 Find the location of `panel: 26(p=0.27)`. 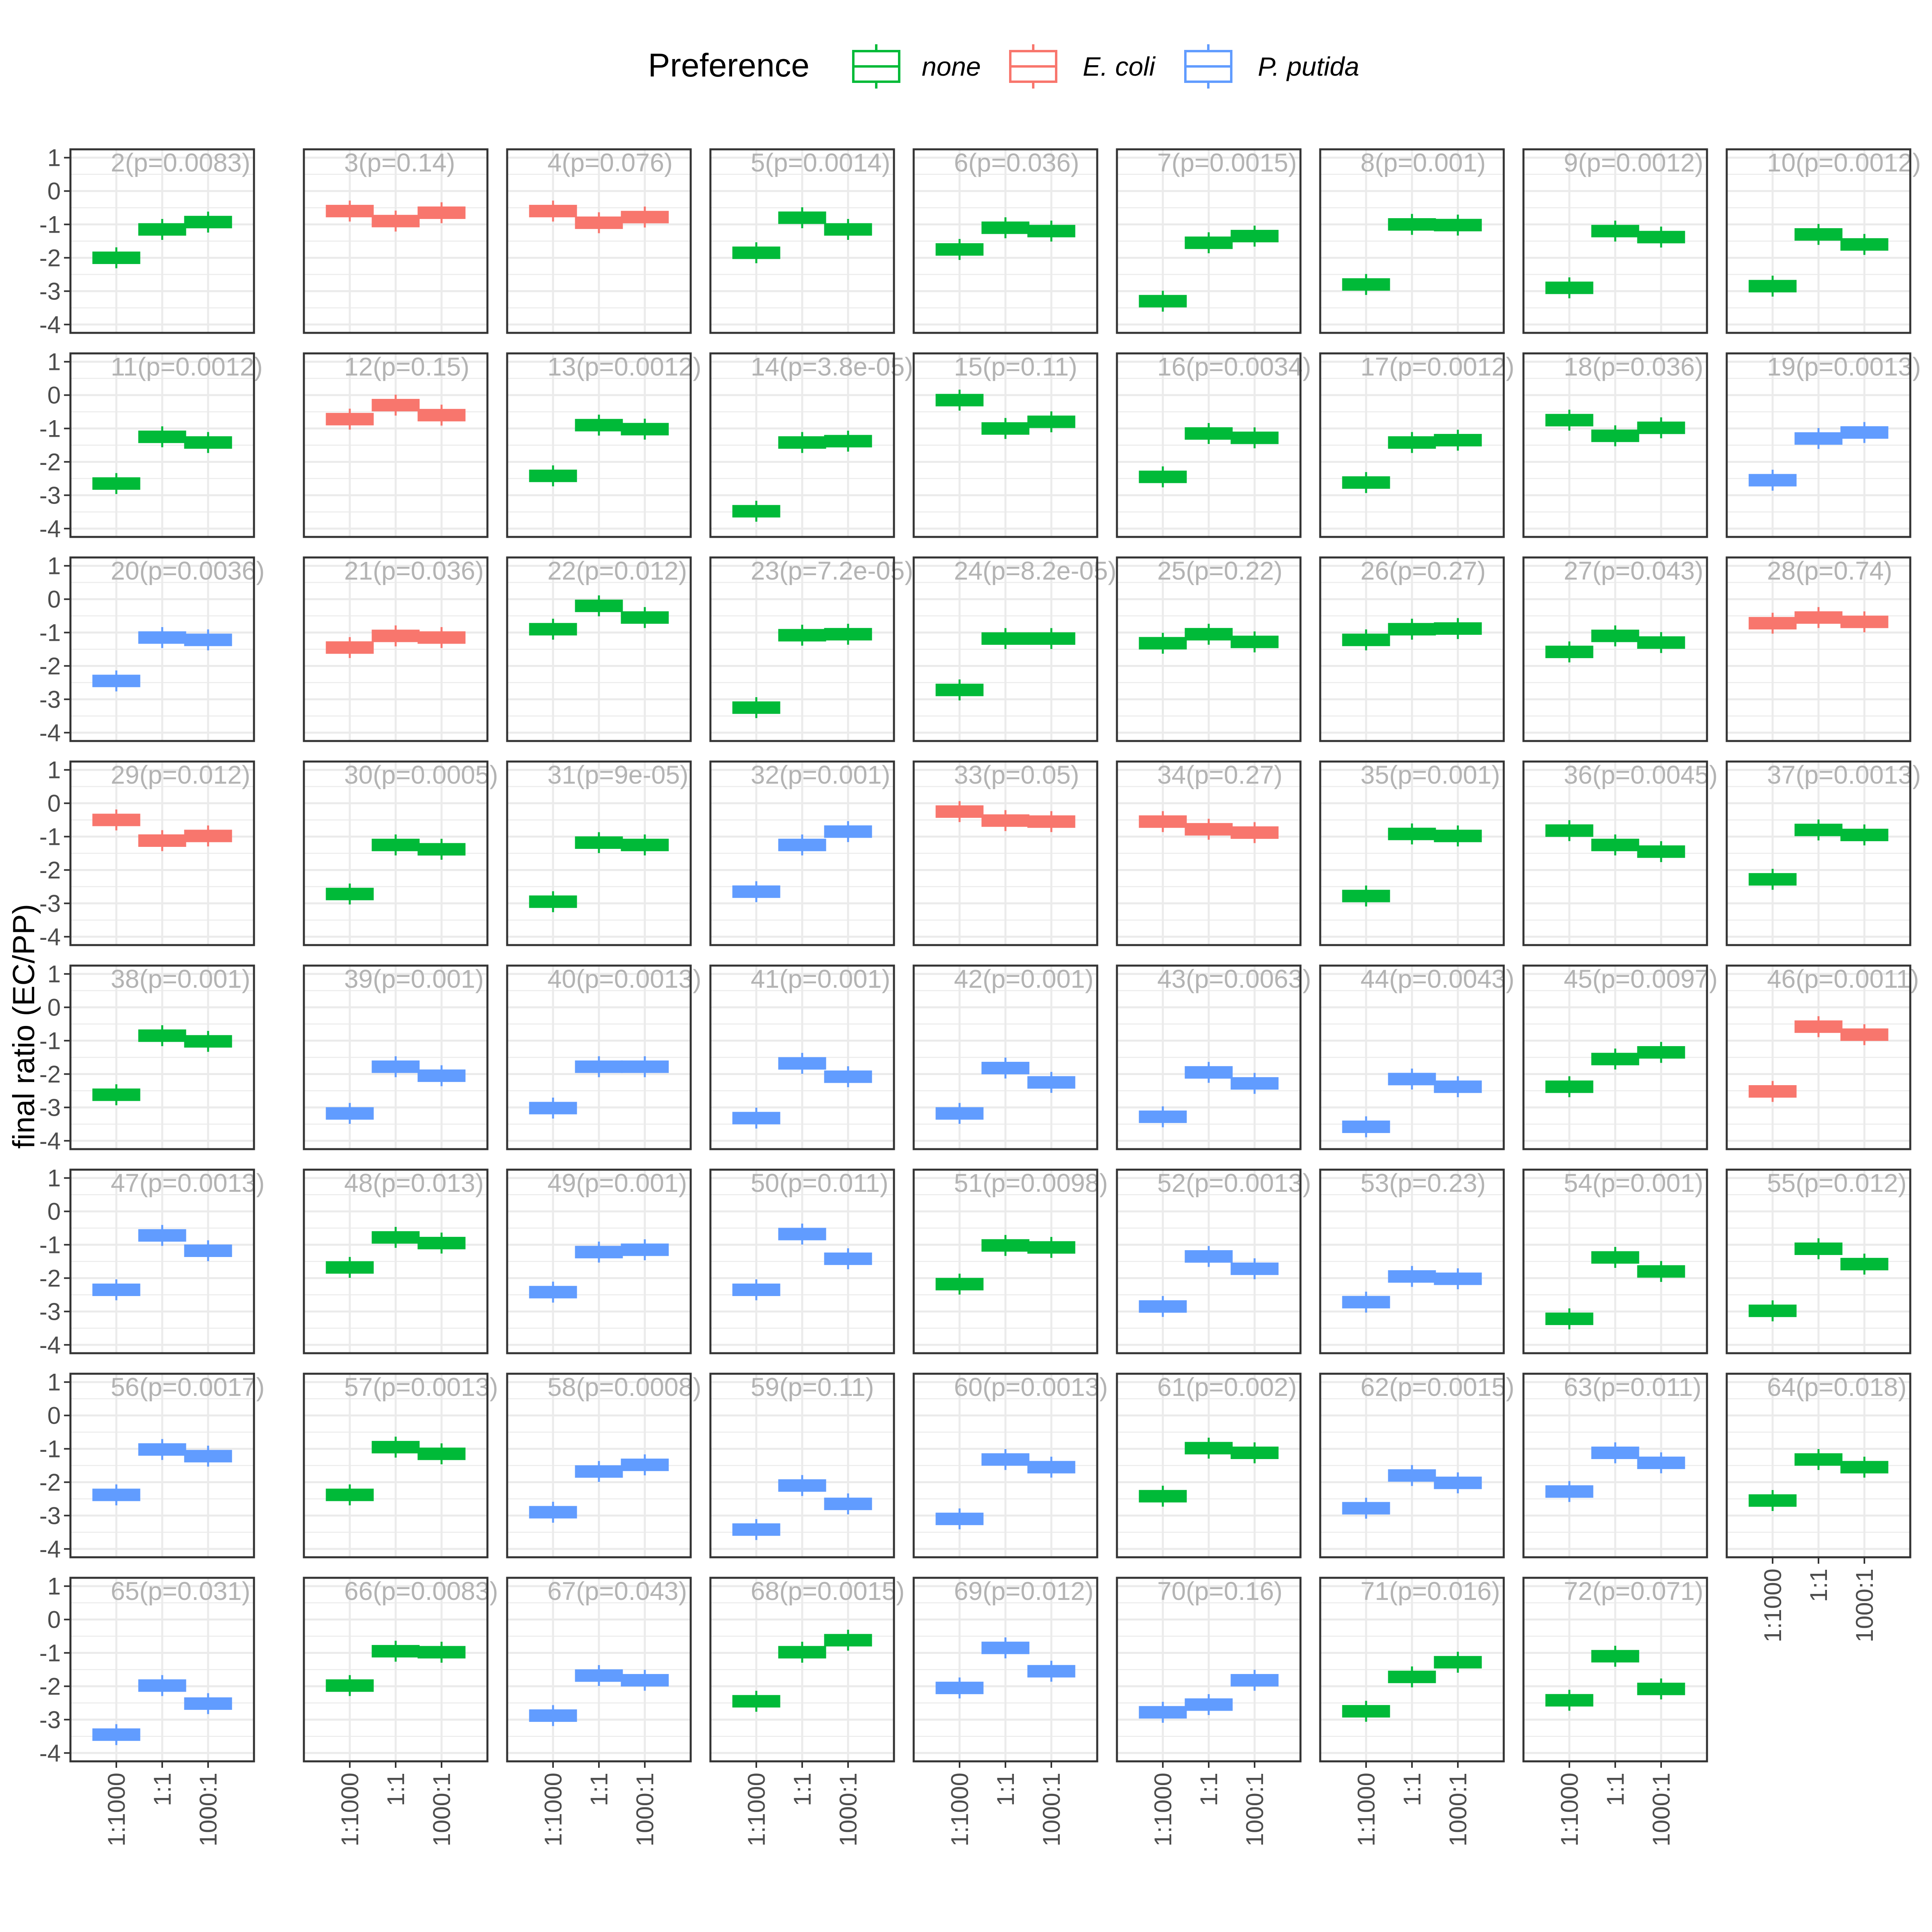

panel: 26(p=0.27) is located at coordinates (1412, 649).